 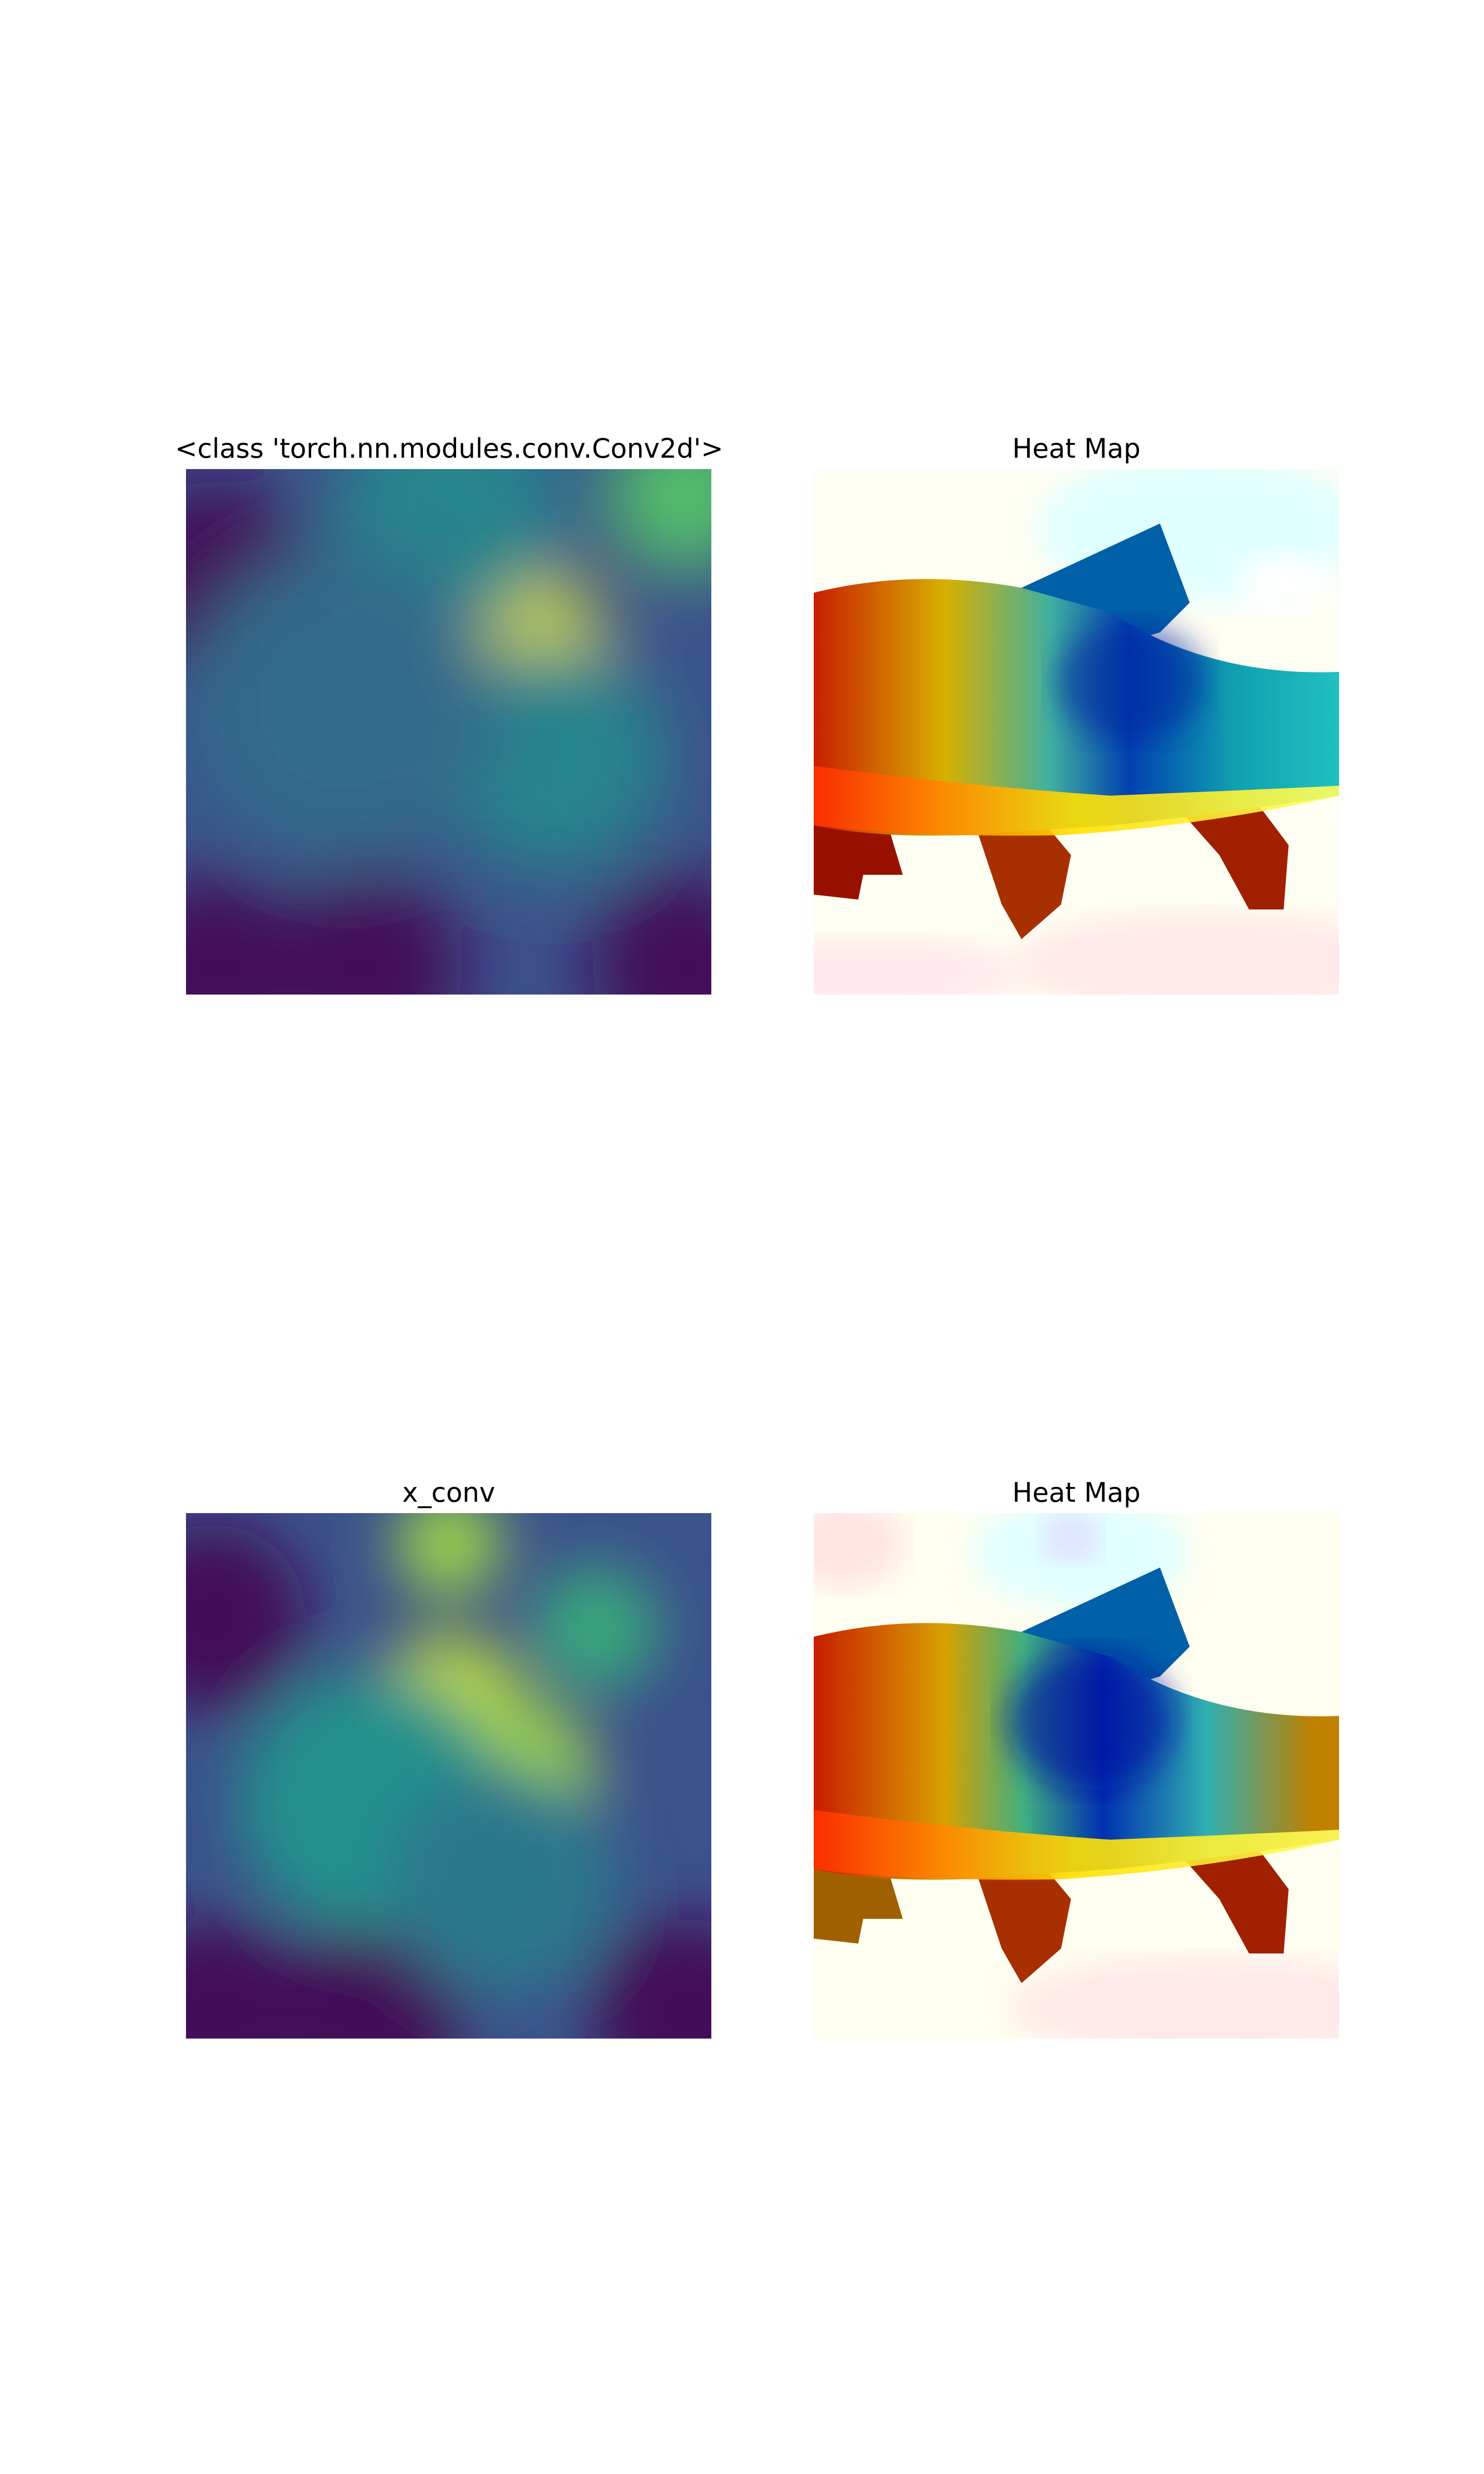 I want to click on overlay-tint-pink-left, so click(x=917, y=967).